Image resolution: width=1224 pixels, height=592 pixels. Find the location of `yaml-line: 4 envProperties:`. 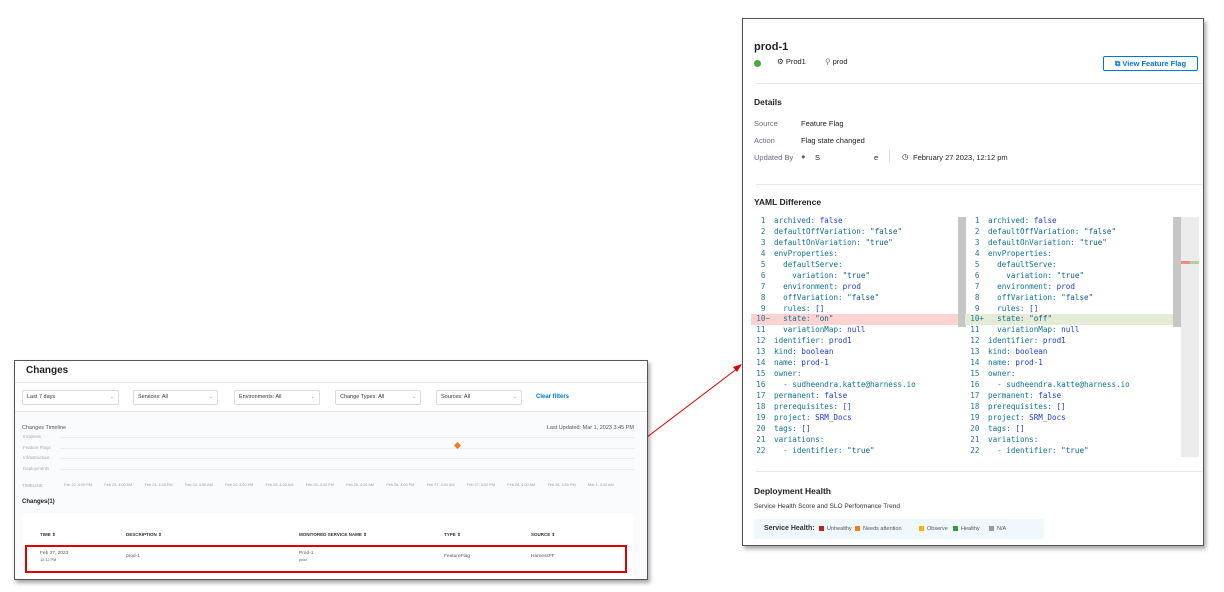

yaml-line: 4 envProperties: is located at coordinates (1013, 253).